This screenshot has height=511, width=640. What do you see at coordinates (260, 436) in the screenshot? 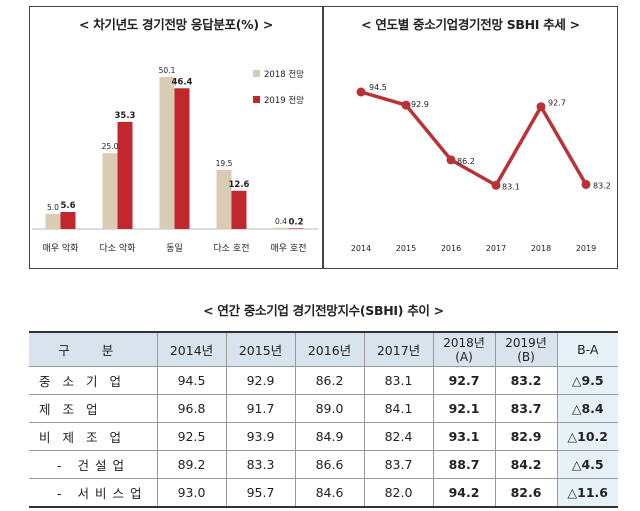
I see `table-cell: 93.9` at bounding box center [260, 436].